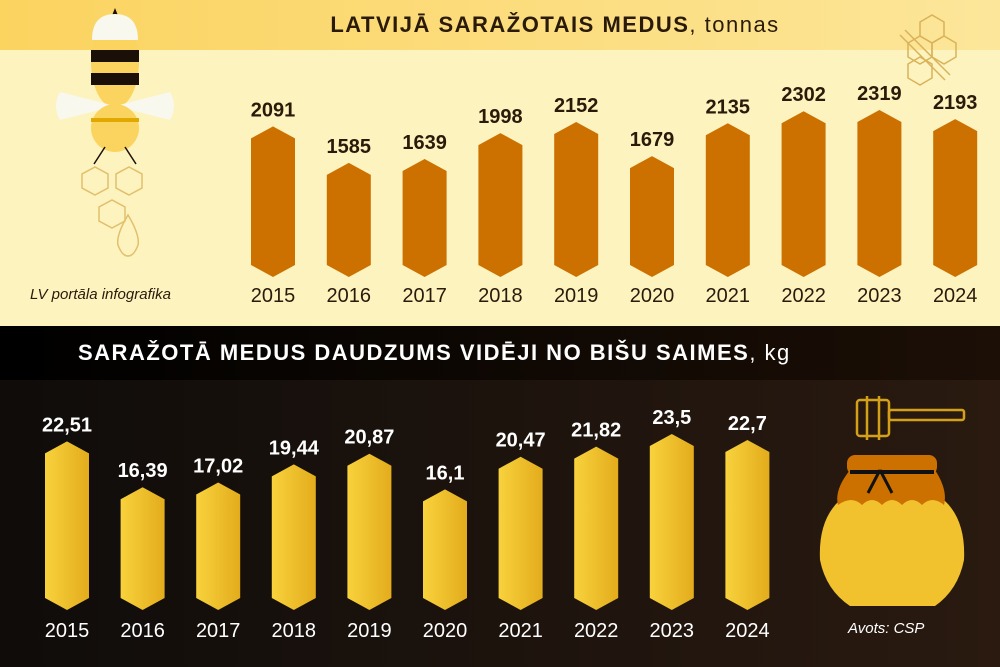 This screenshot has height=667, width=1000. What do you see at coordinates (928, 50) in the screenshot?
I see `honey-dipper-comb-icon` at bounding box center [928, 50].